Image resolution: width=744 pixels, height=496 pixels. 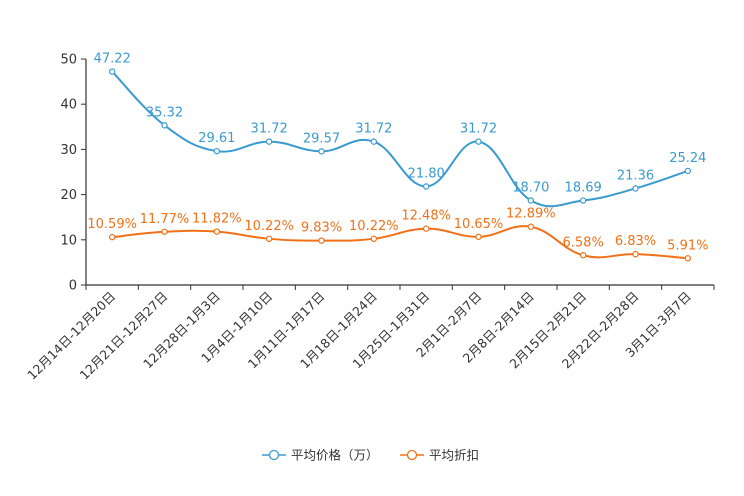 What do you see at coordinates (531, 214) in the screenshot?
I see `data-label: 12.89%` at bounding box center [531, 214].